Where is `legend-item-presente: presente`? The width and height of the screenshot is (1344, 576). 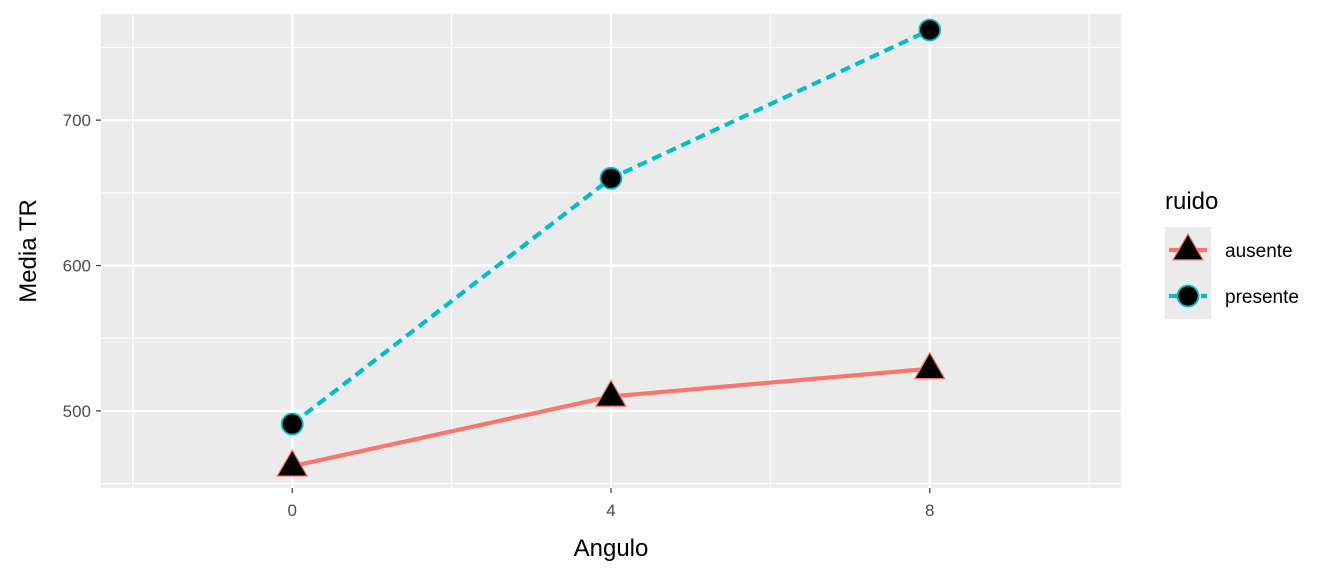 legend-item-presente: presente is located at coordinates (1232, 296).